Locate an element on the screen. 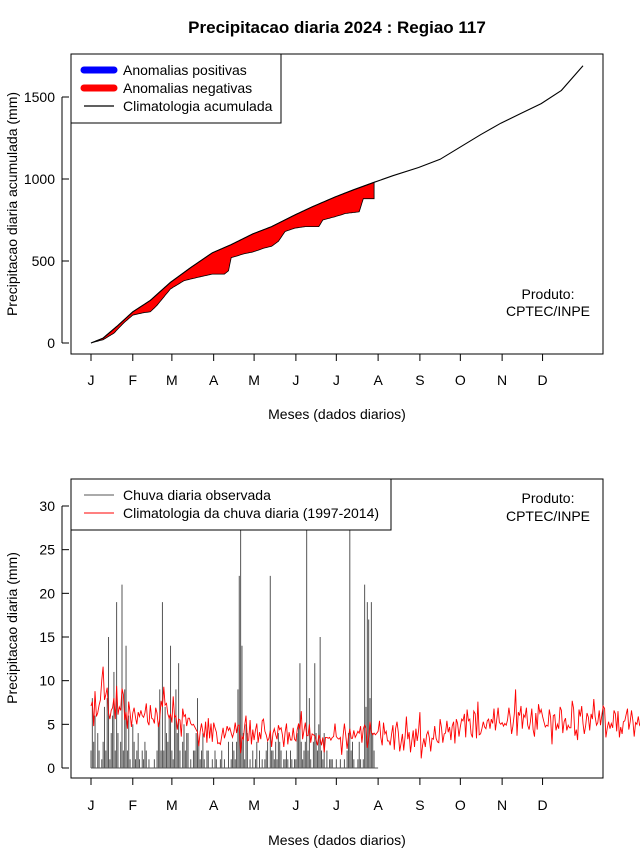 This screenshot has width=640, height=850. legend-label-daily-climatology: Climatologia da chuva diaria (1997-2014) is located at coordinates (251, 513).